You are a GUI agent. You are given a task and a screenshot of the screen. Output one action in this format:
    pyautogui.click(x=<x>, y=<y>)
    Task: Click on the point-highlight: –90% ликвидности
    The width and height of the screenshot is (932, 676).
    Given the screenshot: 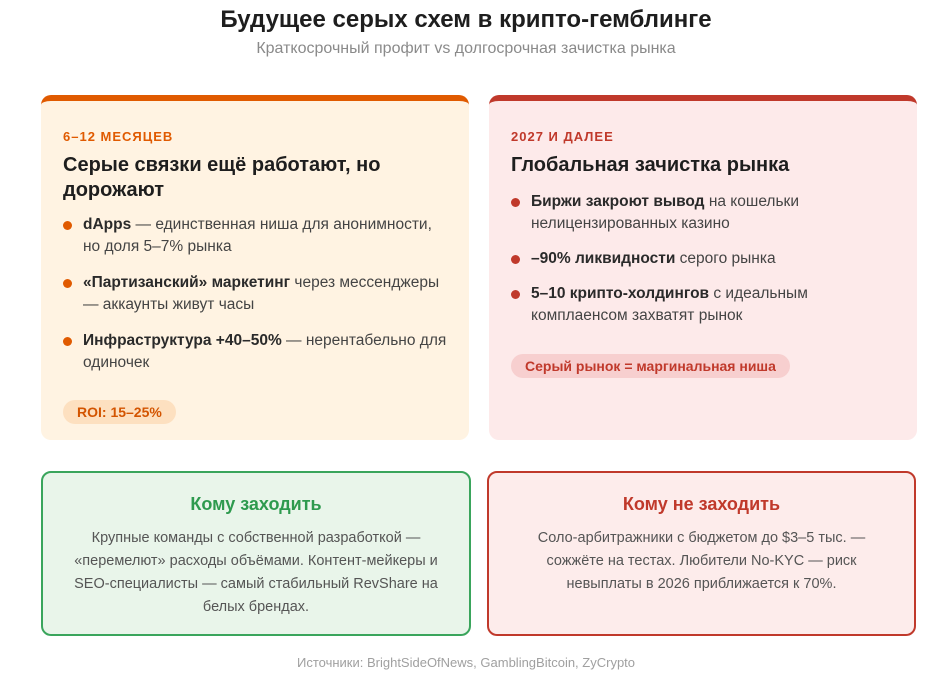 What is the action you would take?
    pyautogui.click(x=603, y=258)
    